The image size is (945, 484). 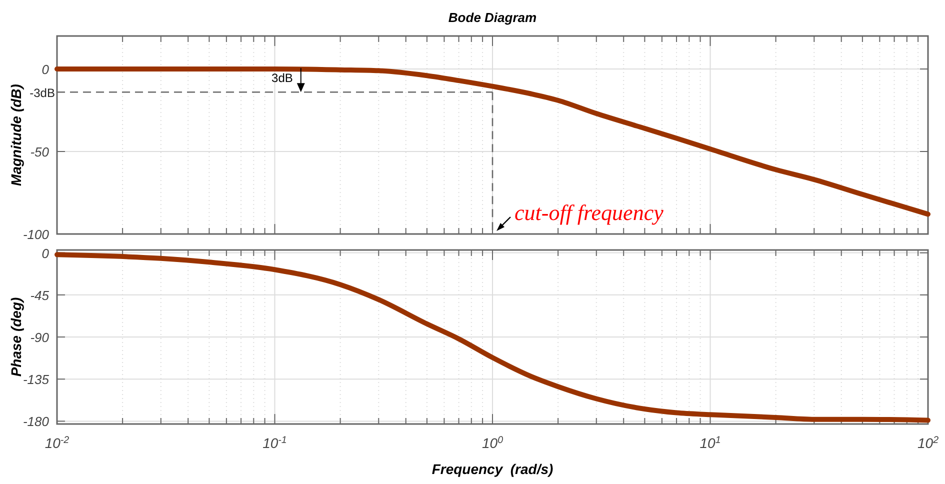 What do you see at coordinates (589, 212) in the screenshot?
I see `annotation: cut-off frequency` at bounding box center [589, 212].